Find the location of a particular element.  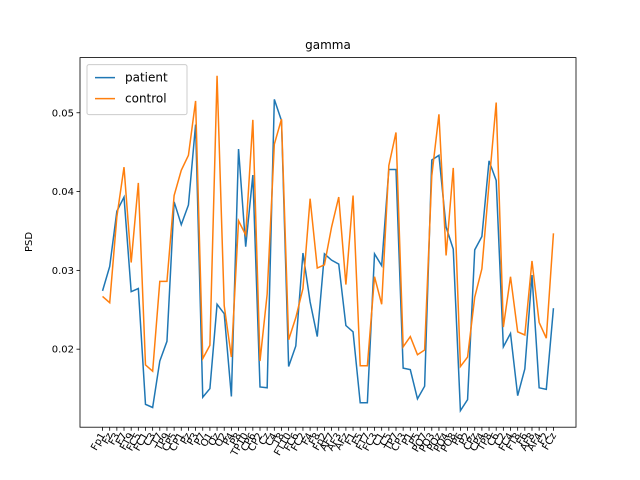

x-tick-label: F4 is located at coordinates (308, 439).